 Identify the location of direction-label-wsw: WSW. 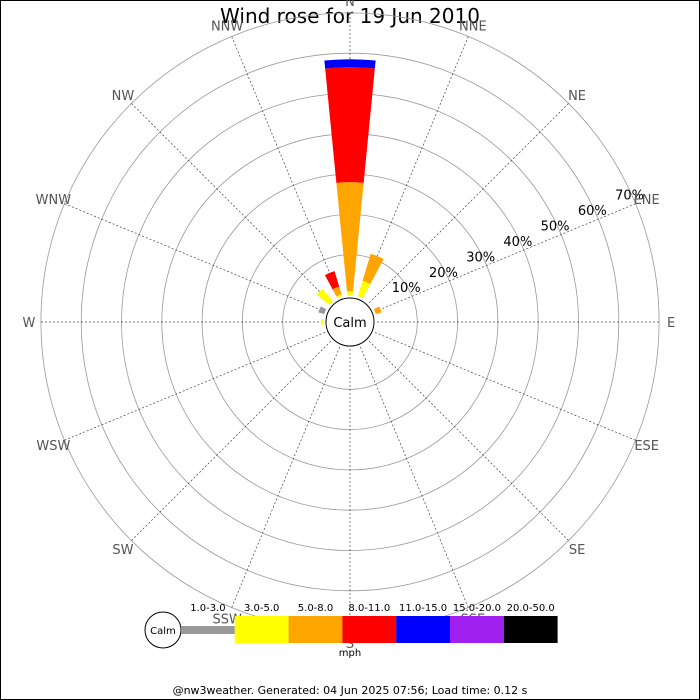
(53, 446).